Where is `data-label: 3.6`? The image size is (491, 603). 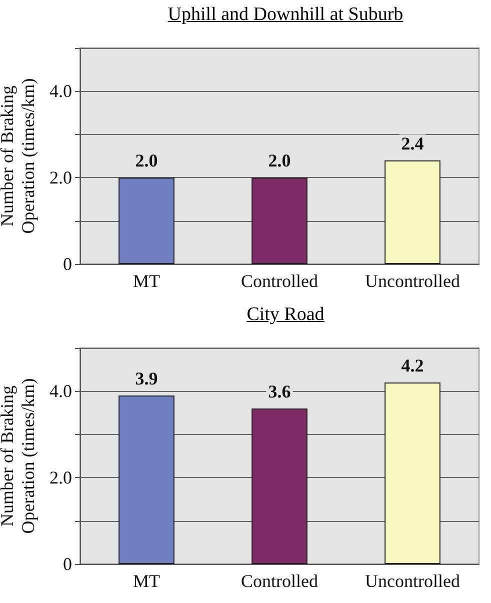 data-label: 3.6 is located at coordinates (279, 391).